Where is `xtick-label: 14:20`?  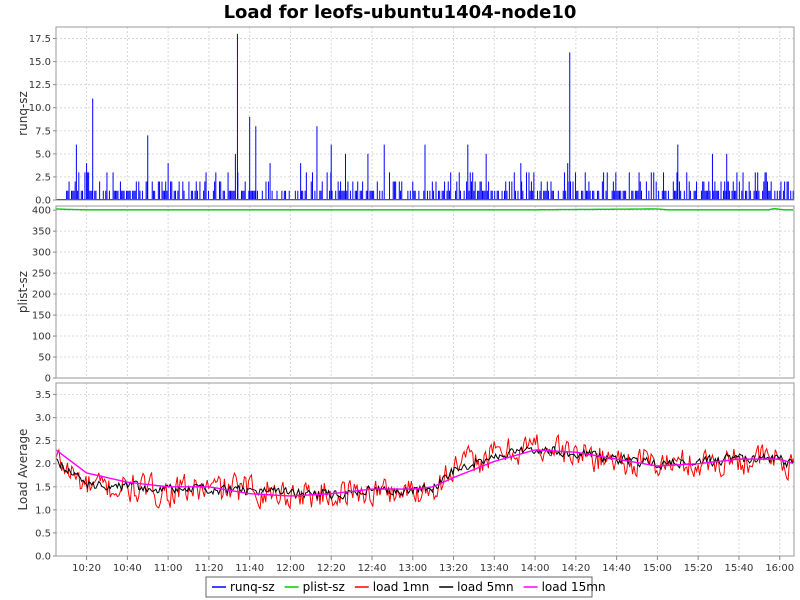
xtick-label: 14:20 is located at coordinates (575, 568).